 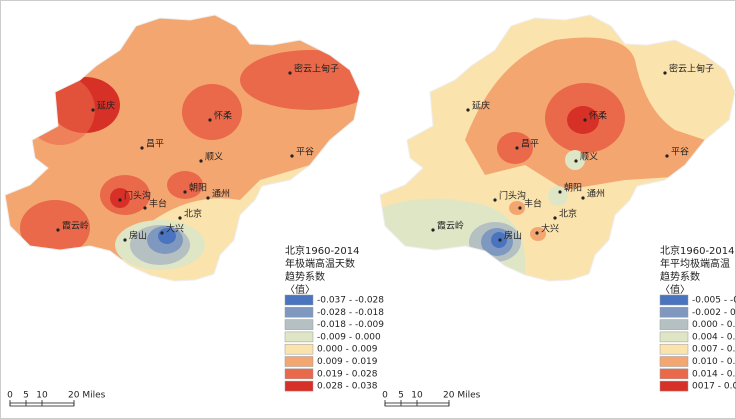 What do you see at coordinates (714, 313) in the screenshot?
I see `legend-label: -0.002 - 0.00` at bounding box center [714, 313].